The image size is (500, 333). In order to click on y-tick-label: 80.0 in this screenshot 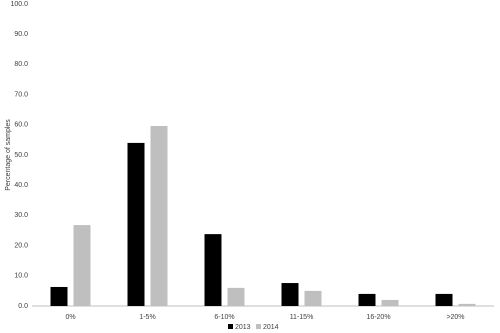, I will do `click(21, 64)`.